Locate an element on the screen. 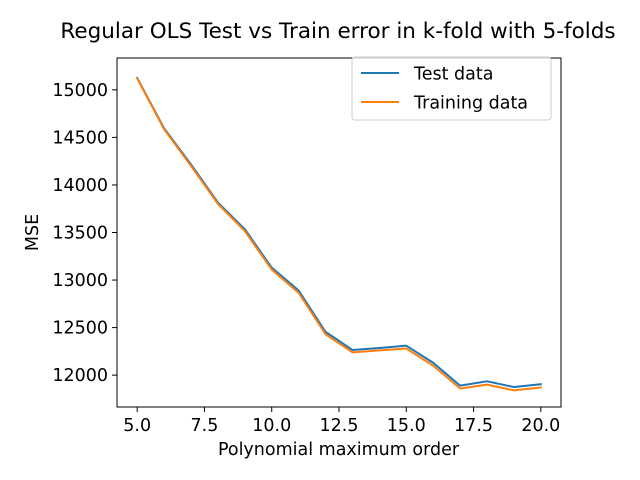 The height and width of the screenshot is (480, 640). y-tick-label: 14500 is located at coordinates (80, 138).